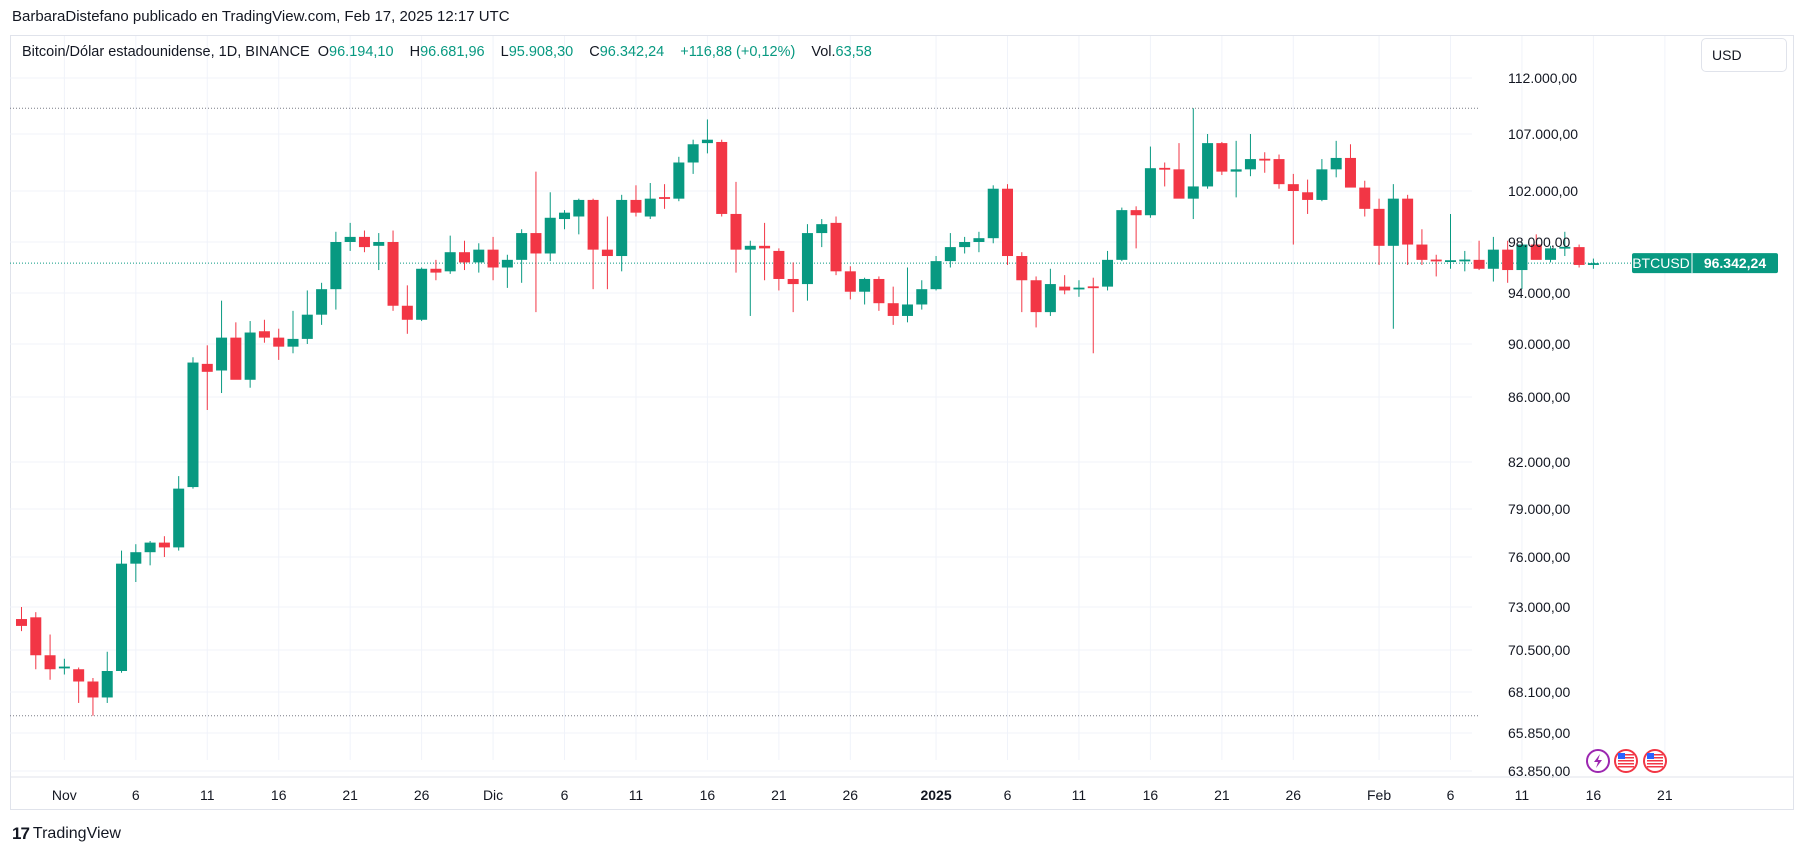 The width and height of the screenshot is (1804, 856). Describe the element at coordinates (66, 834) in the screenshot. I see `tradingview-logo: 17 TradingView` at that location.